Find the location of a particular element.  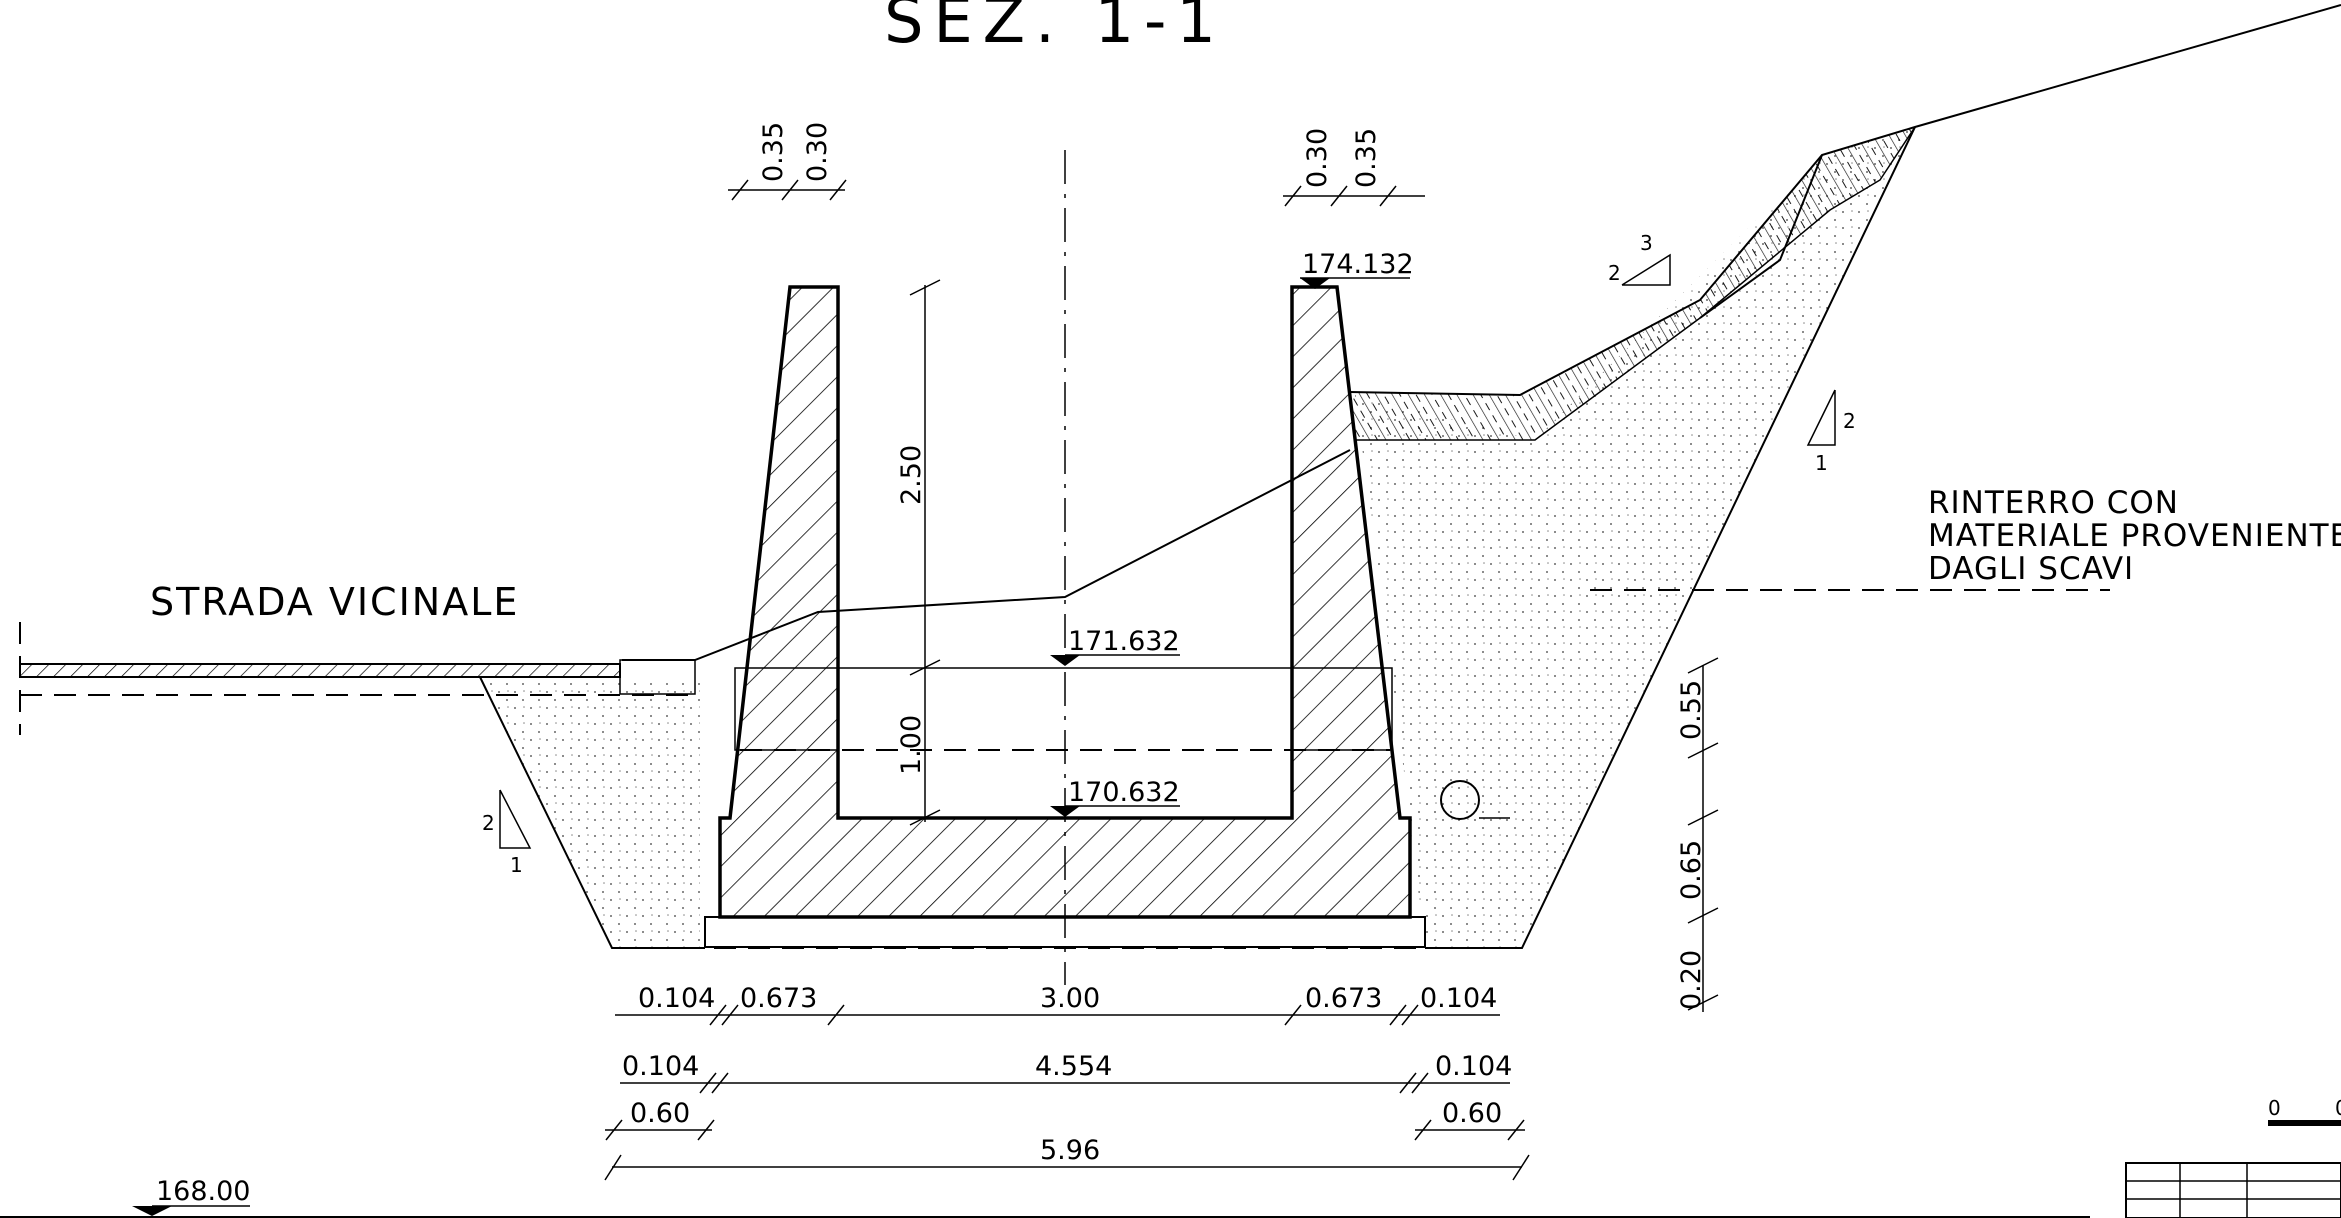

dim-row-middle: 0.104 4.554 0.104 is located at coordinates (1066, 1072).